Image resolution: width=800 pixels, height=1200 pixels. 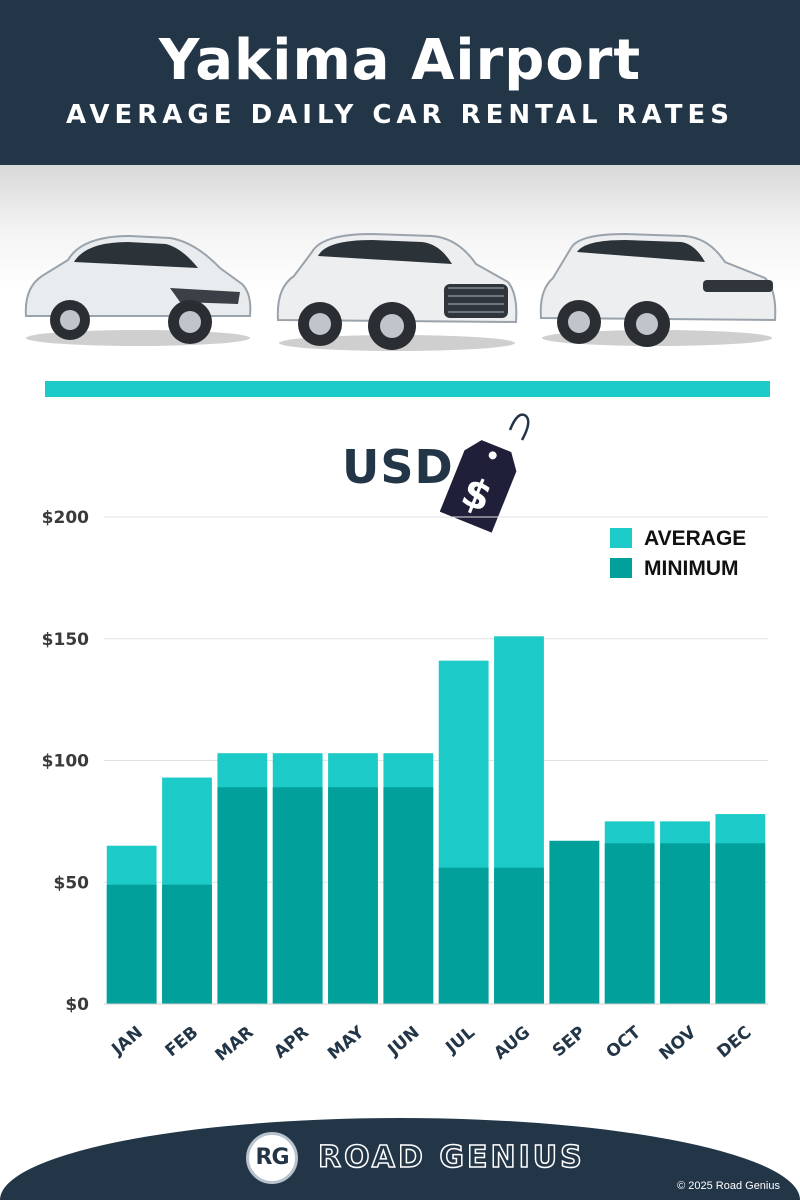 What do you see at coordinates (235, 1044) in the screenshot?
I see `x-tick-label: MAR` at bounding box center [235, 1044].